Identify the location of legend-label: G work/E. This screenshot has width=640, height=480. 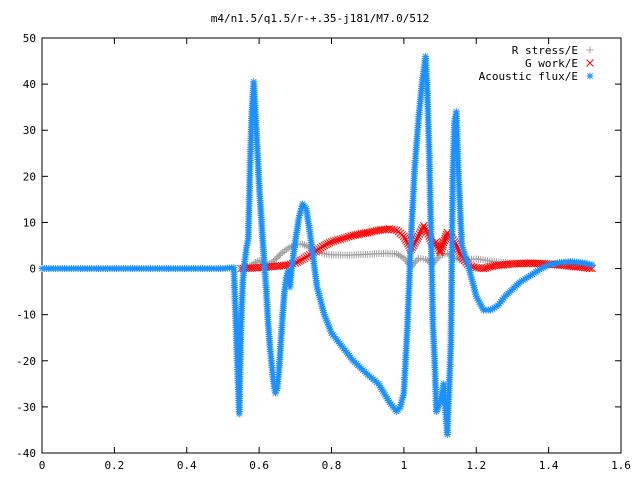
(551, 63).